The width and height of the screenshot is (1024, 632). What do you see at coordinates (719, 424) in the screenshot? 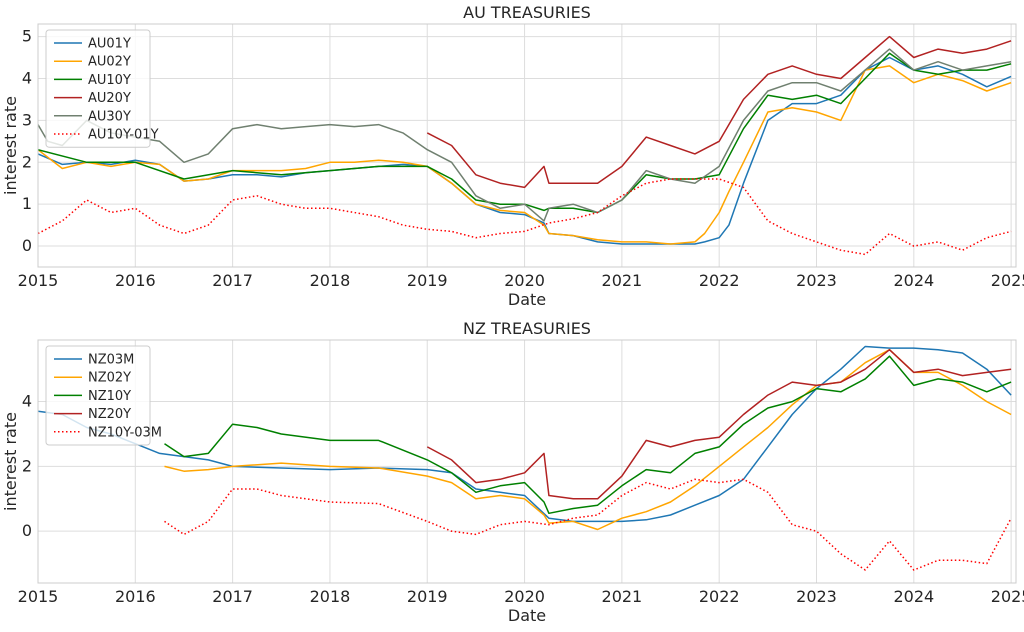
I see `series-line-nz20y` at bounding box center [719, 424].